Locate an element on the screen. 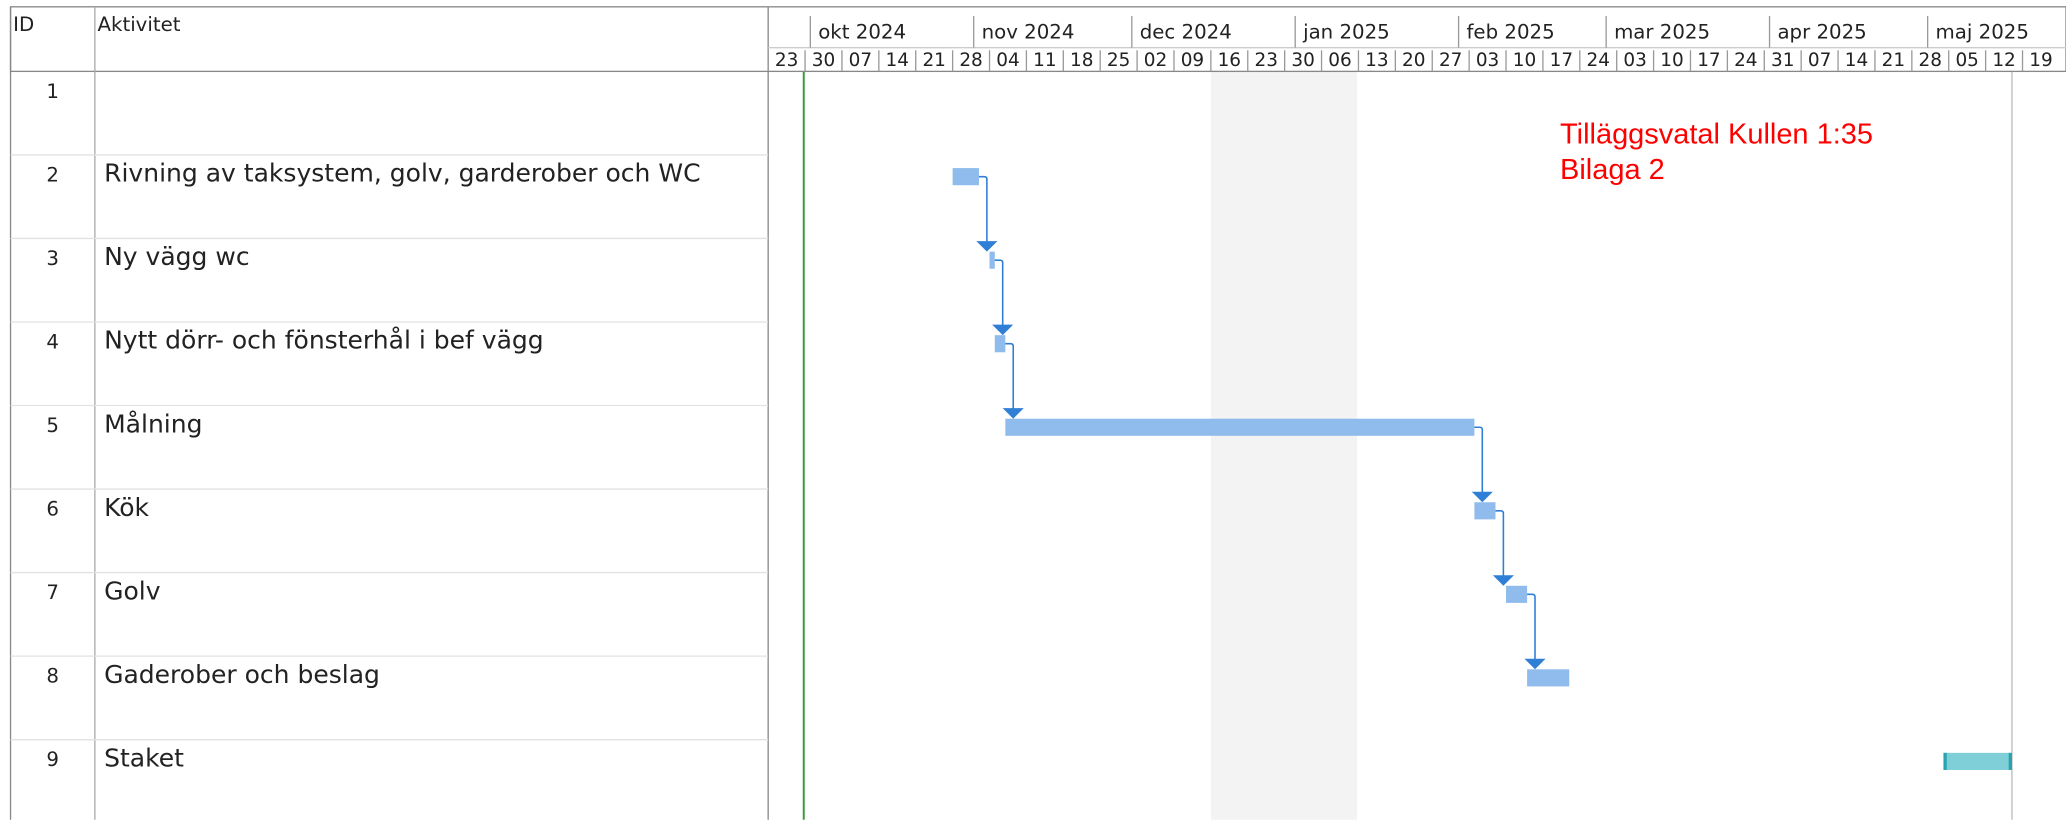  row-id: 9 is located at coordinates (52, 759).